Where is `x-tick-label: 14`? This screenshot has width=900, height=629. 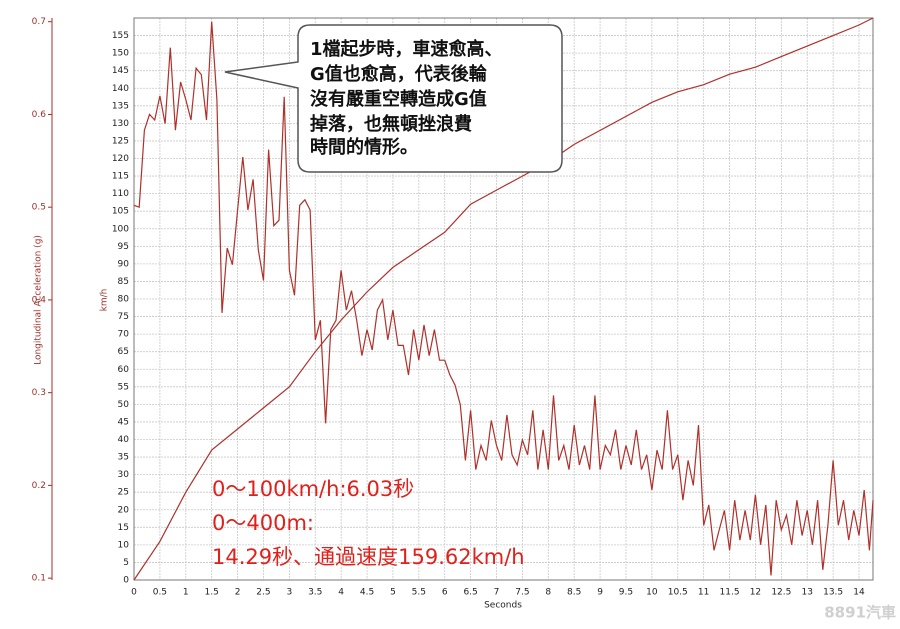
x-tick-label: 14 is located at coordinates (859, 593).